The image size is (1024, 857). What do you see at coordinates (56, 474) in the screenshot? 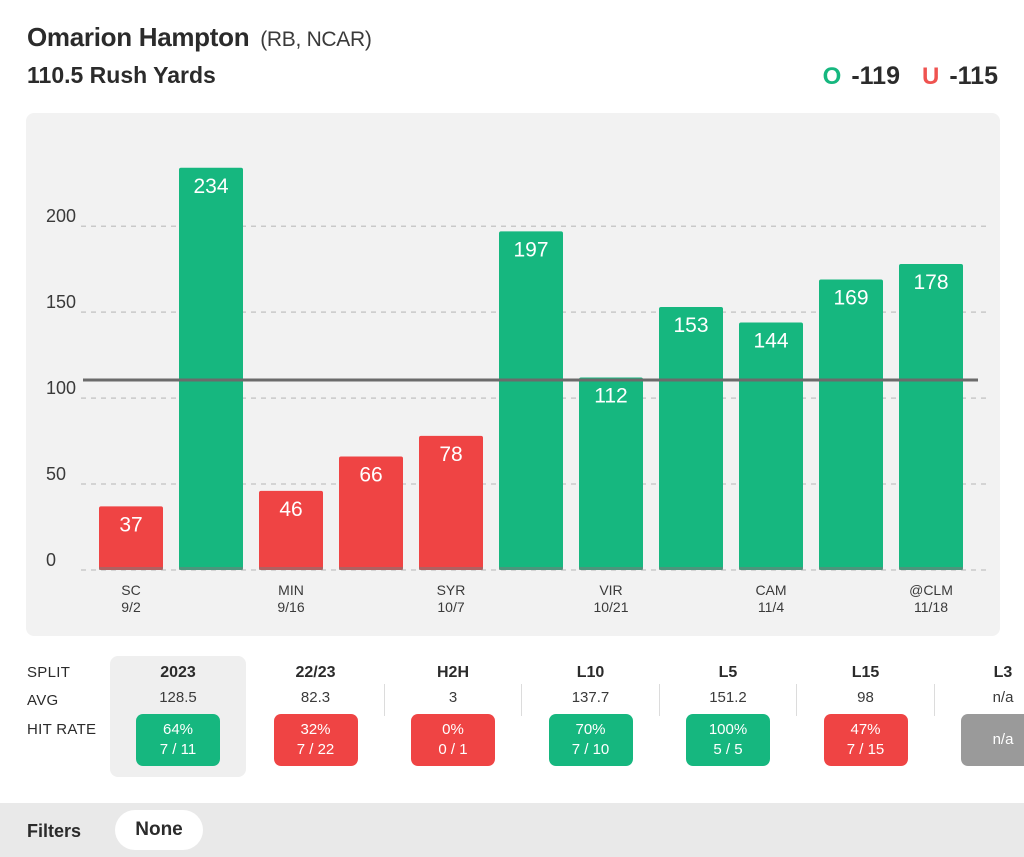
I see `y-tick-label: 50` at bounding box center [56, 474].